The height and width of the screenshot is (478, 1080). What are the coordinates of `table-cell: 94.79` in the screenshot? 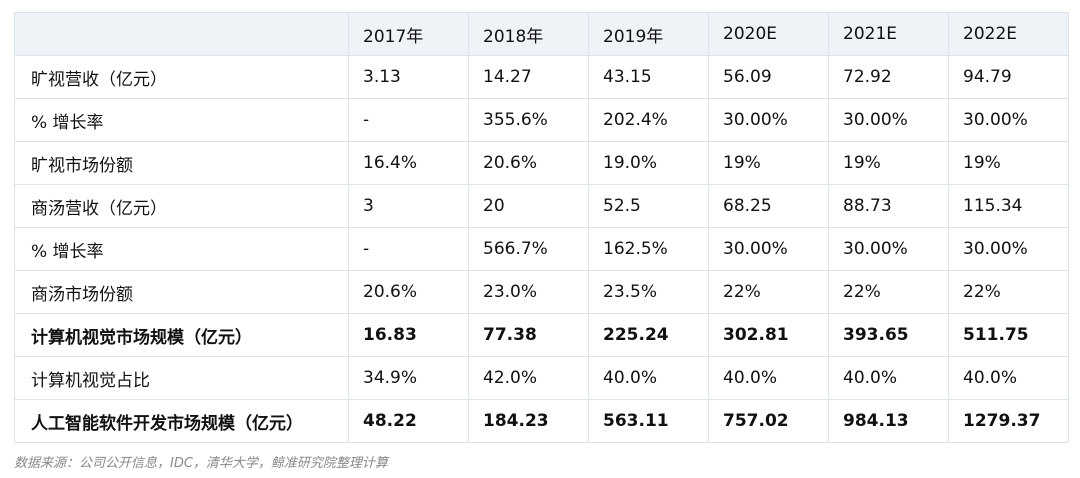 It's located at (1008, 77).